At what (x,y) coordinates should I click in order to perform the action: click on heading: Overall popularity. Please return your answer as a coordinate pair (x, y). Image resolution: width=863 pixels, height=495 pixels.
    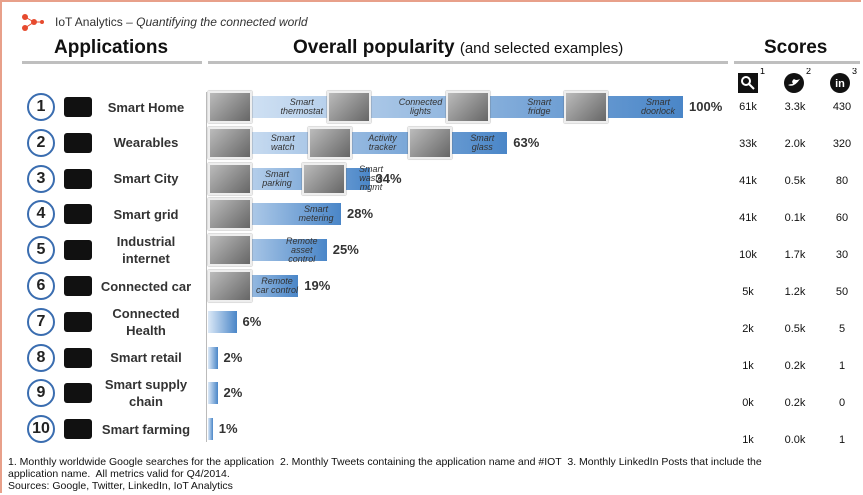
    Looking at the image, I should click on (374, 47).